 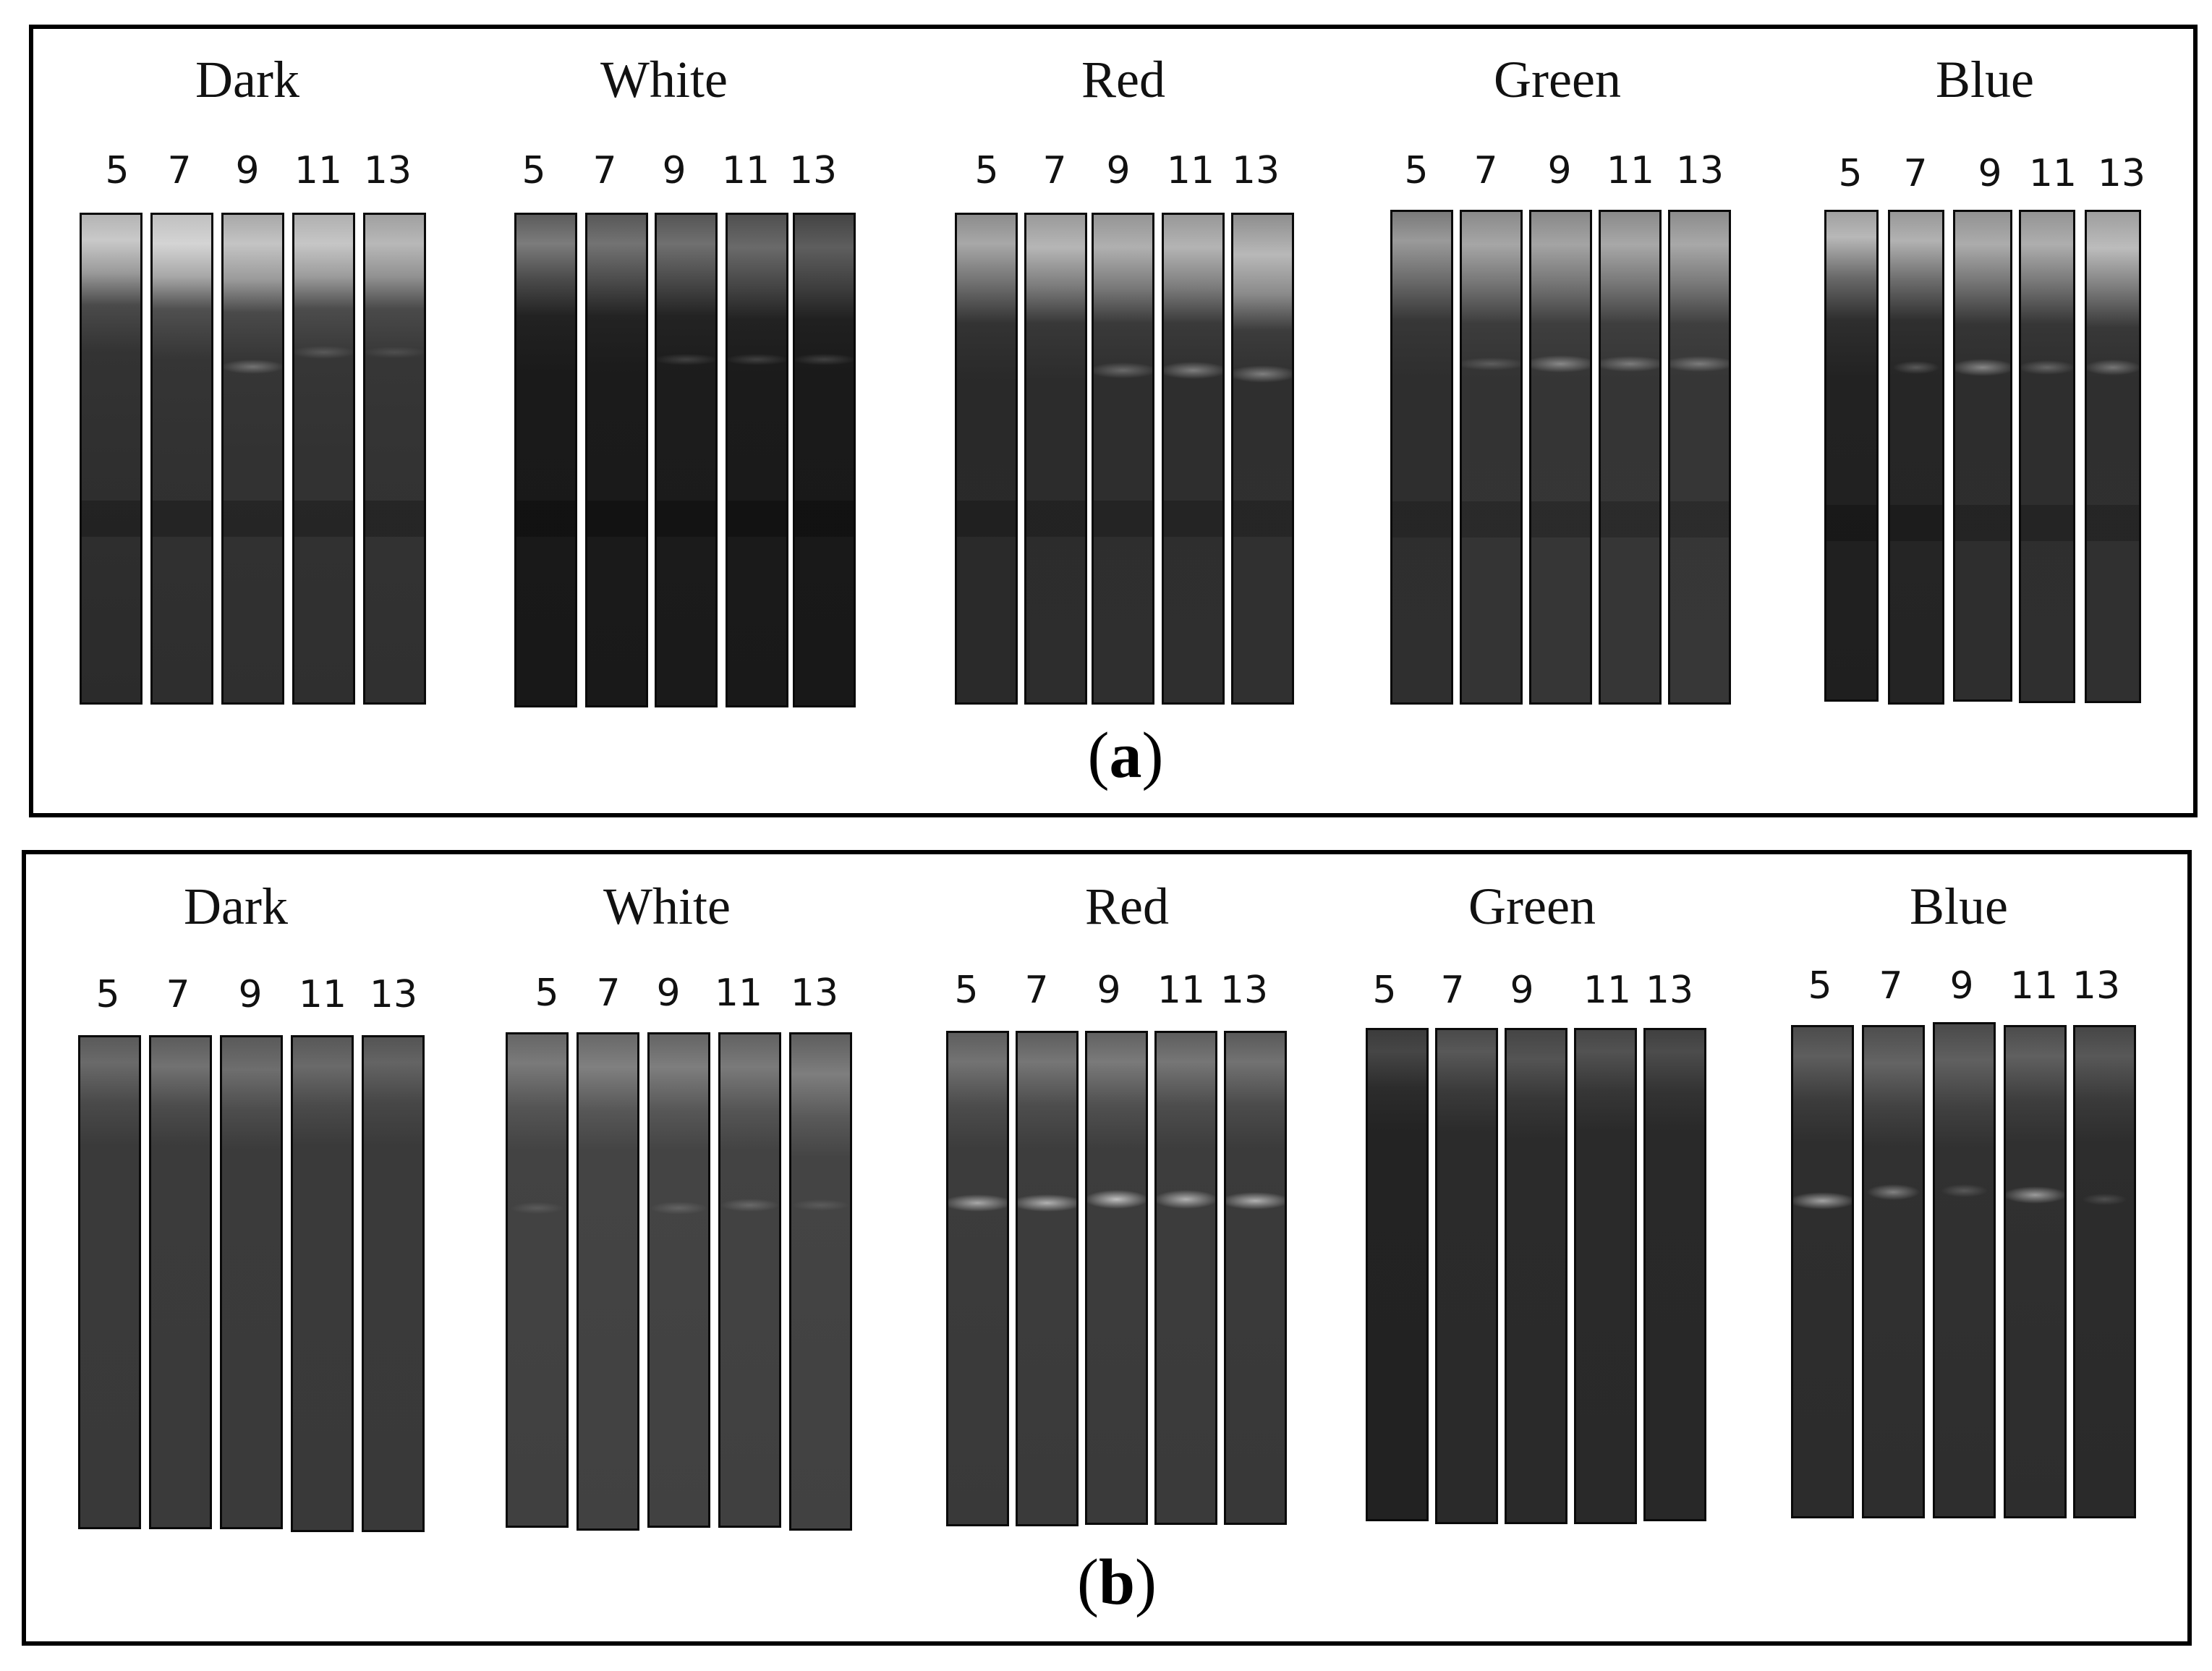 I want to click on panel-label-a: (a), so click(x=1125, y=755).